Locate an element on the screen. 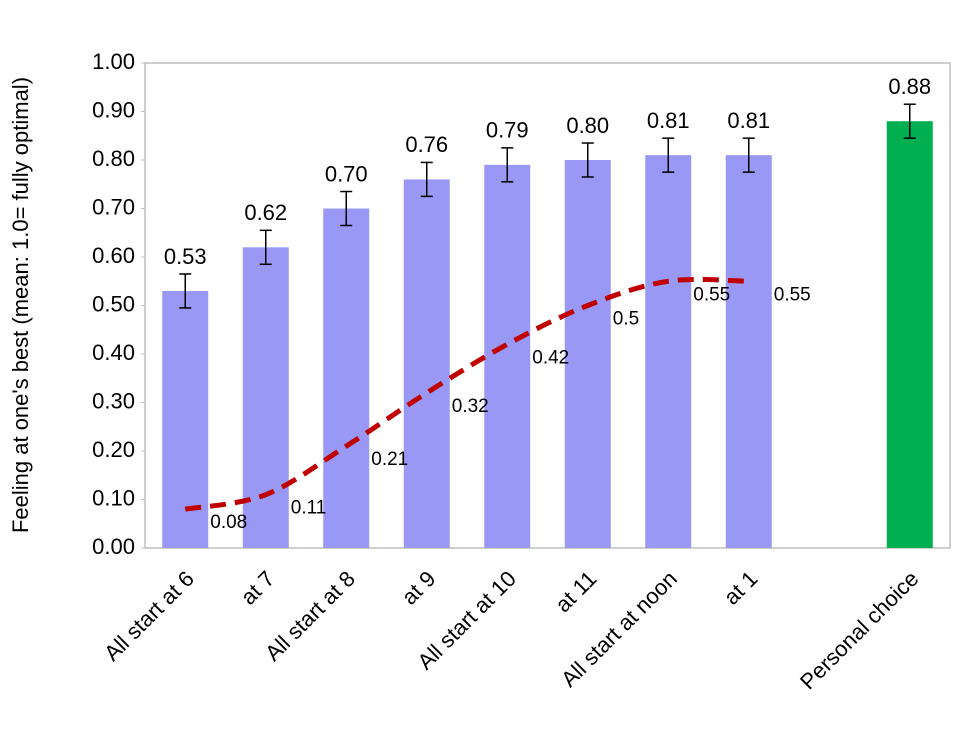  y-tick-label: 0.10 is located at coordinates (113, 497).